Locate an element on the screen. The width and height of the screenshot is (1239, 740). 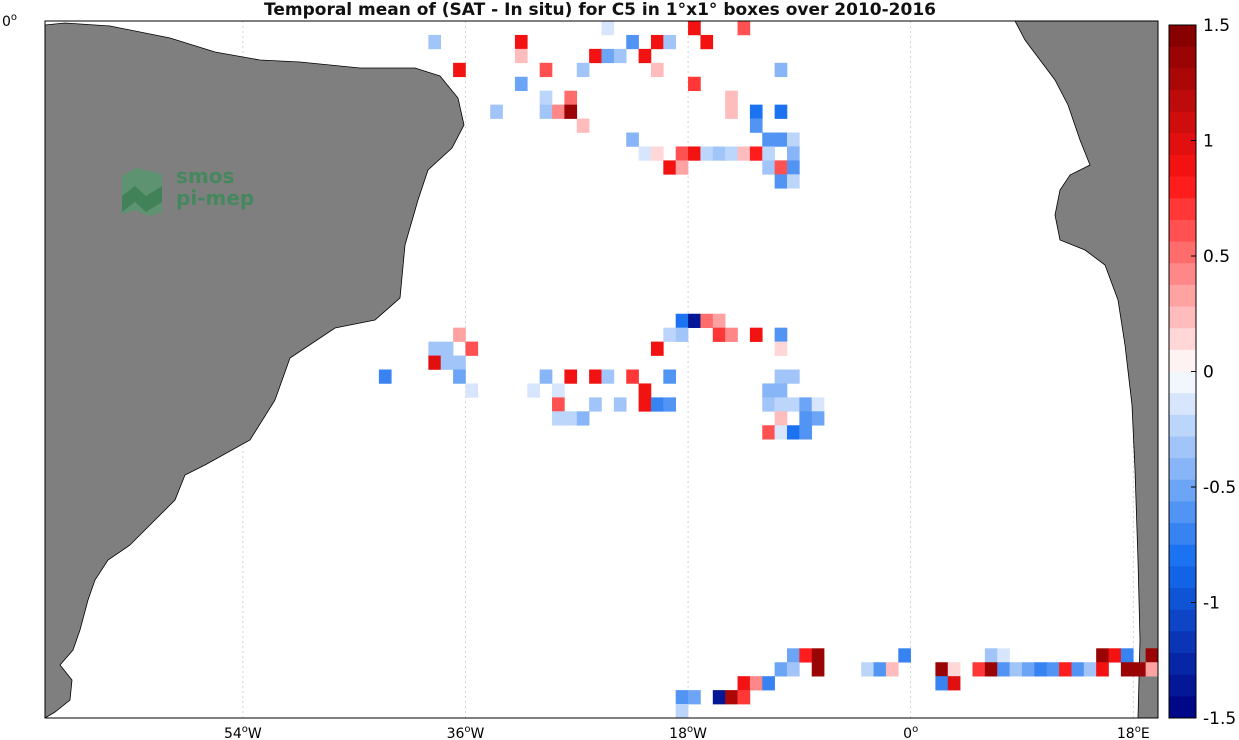
lon-tick-label-2: 18oW is located at coordinates (688, 732).